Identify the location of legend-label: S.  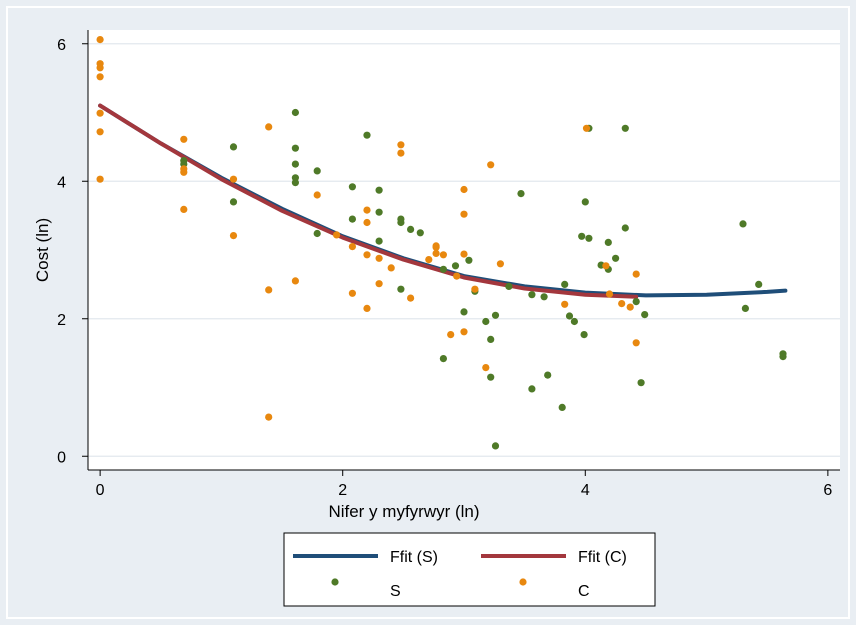
(395, 591).